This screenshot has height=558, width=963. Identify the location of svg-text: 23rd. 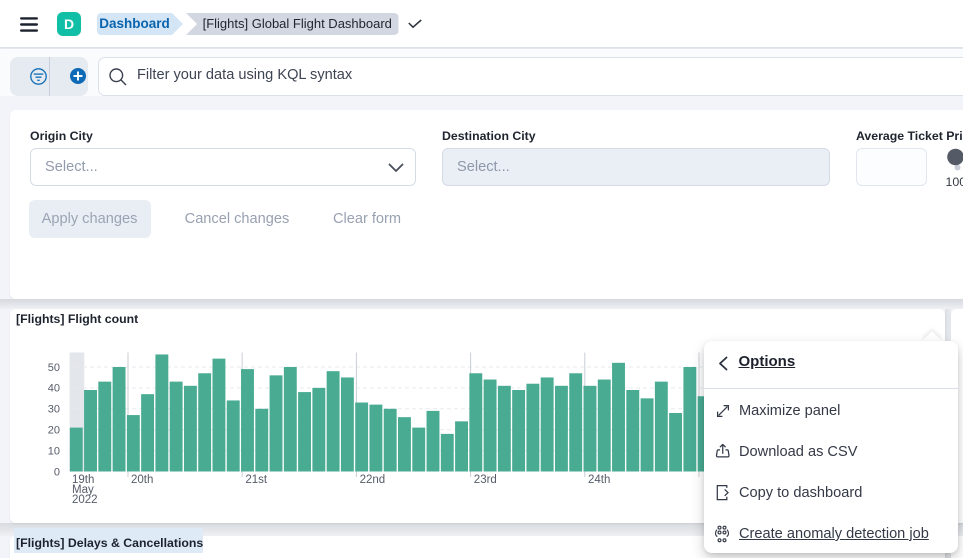
(485, 480).